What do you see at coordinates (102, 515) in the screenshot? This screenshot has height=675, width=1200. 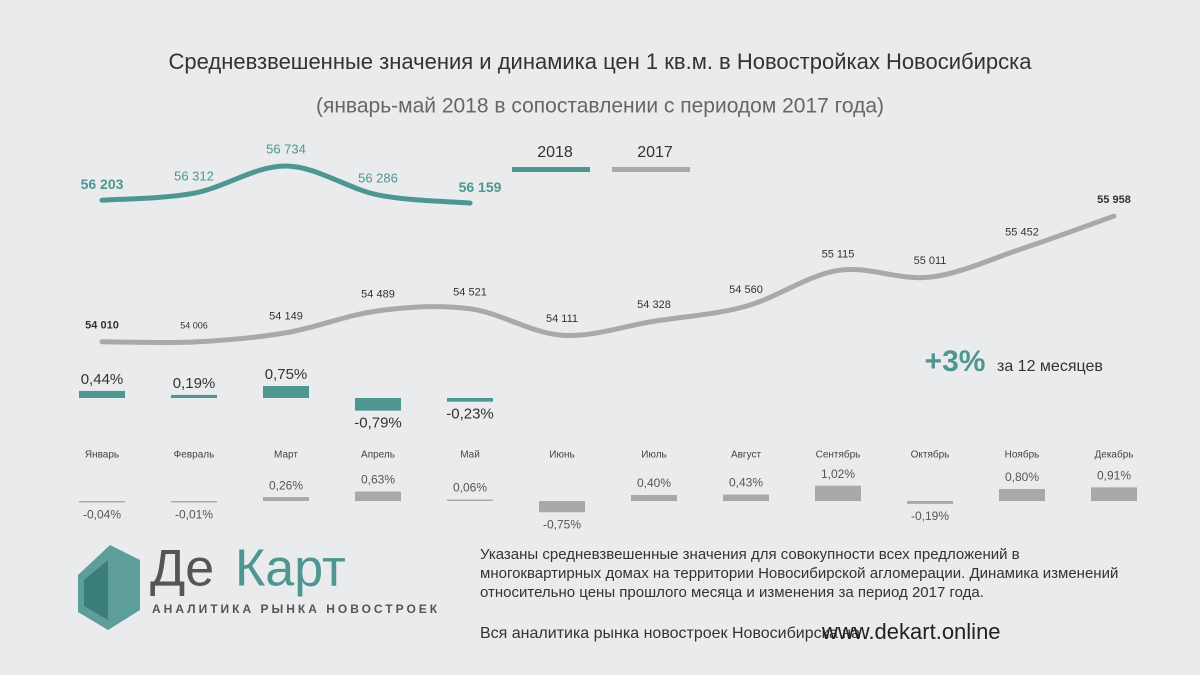 I see `change-label: -0,04%` at bounding box center [102, 515].